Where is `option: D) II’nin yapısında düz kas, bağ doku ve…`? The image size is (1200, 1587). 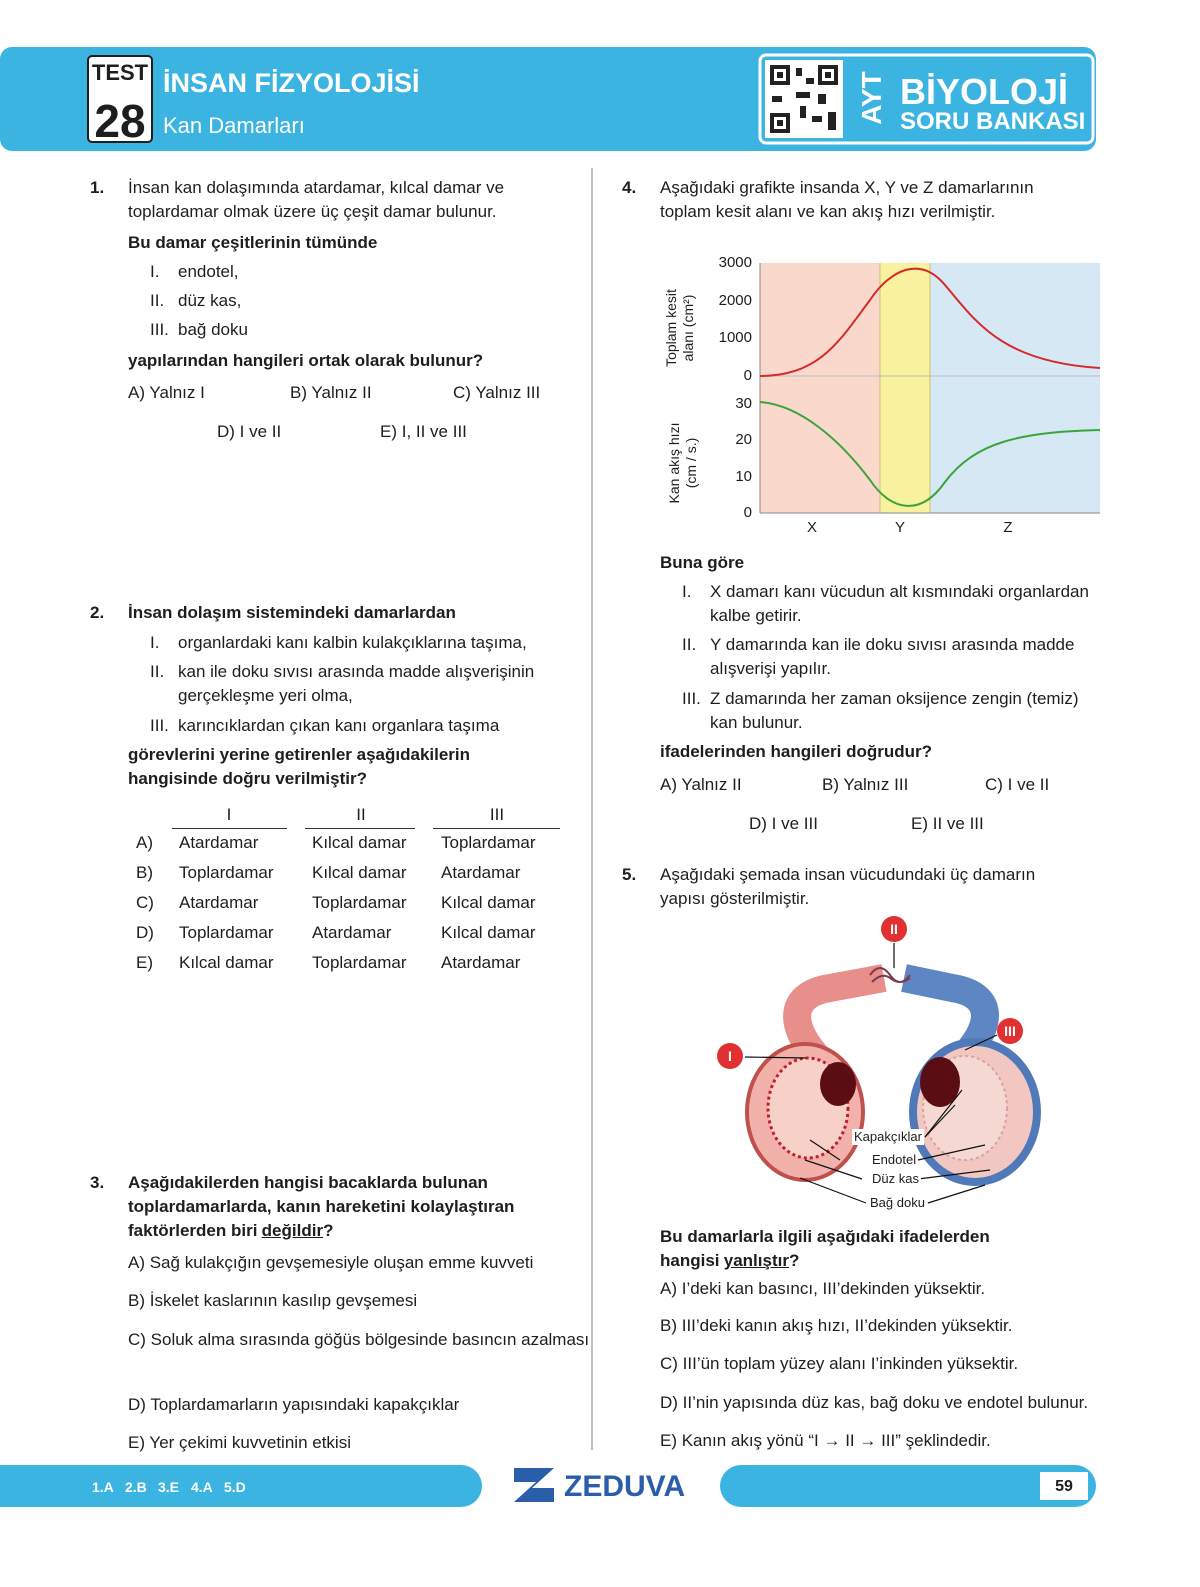 option: D) II’nin yapısında düz kas, bağ doku ve… is located at coordinates (874, 1402).